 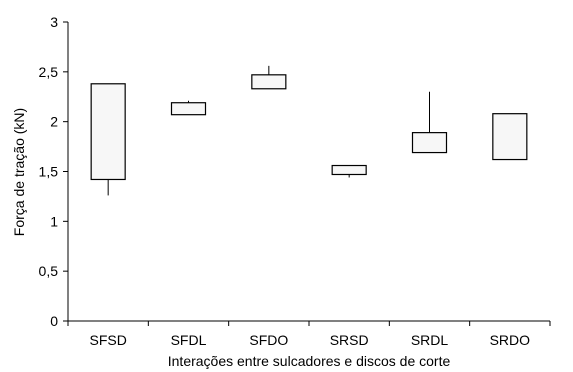 I want to click on x-tick-label: SRDO, so click(x=510, y=340).